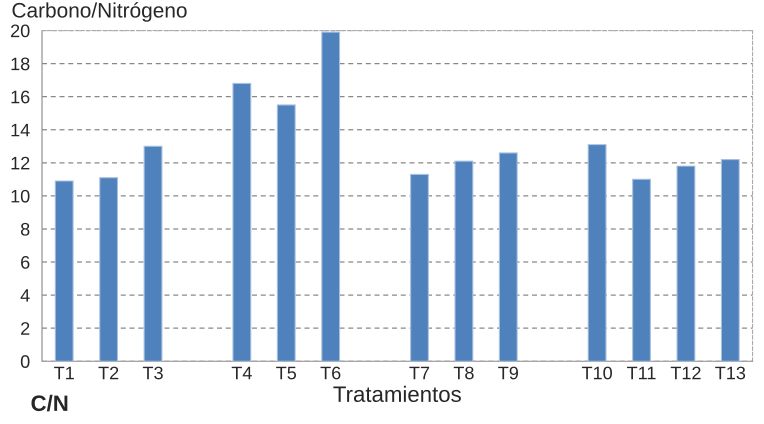  What do you see at coordinates (730, 373) in the screenshot?
I see `x-tick-label: T13` at bounding box center [730, 373].